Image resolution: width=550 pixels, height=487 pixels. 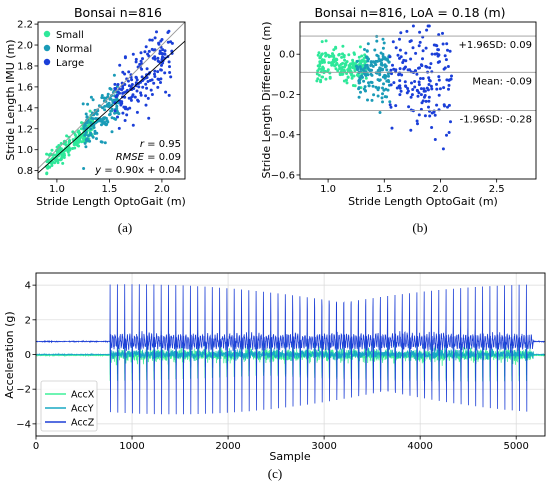 I want to click on line-fit, so click(x=111, y=107).